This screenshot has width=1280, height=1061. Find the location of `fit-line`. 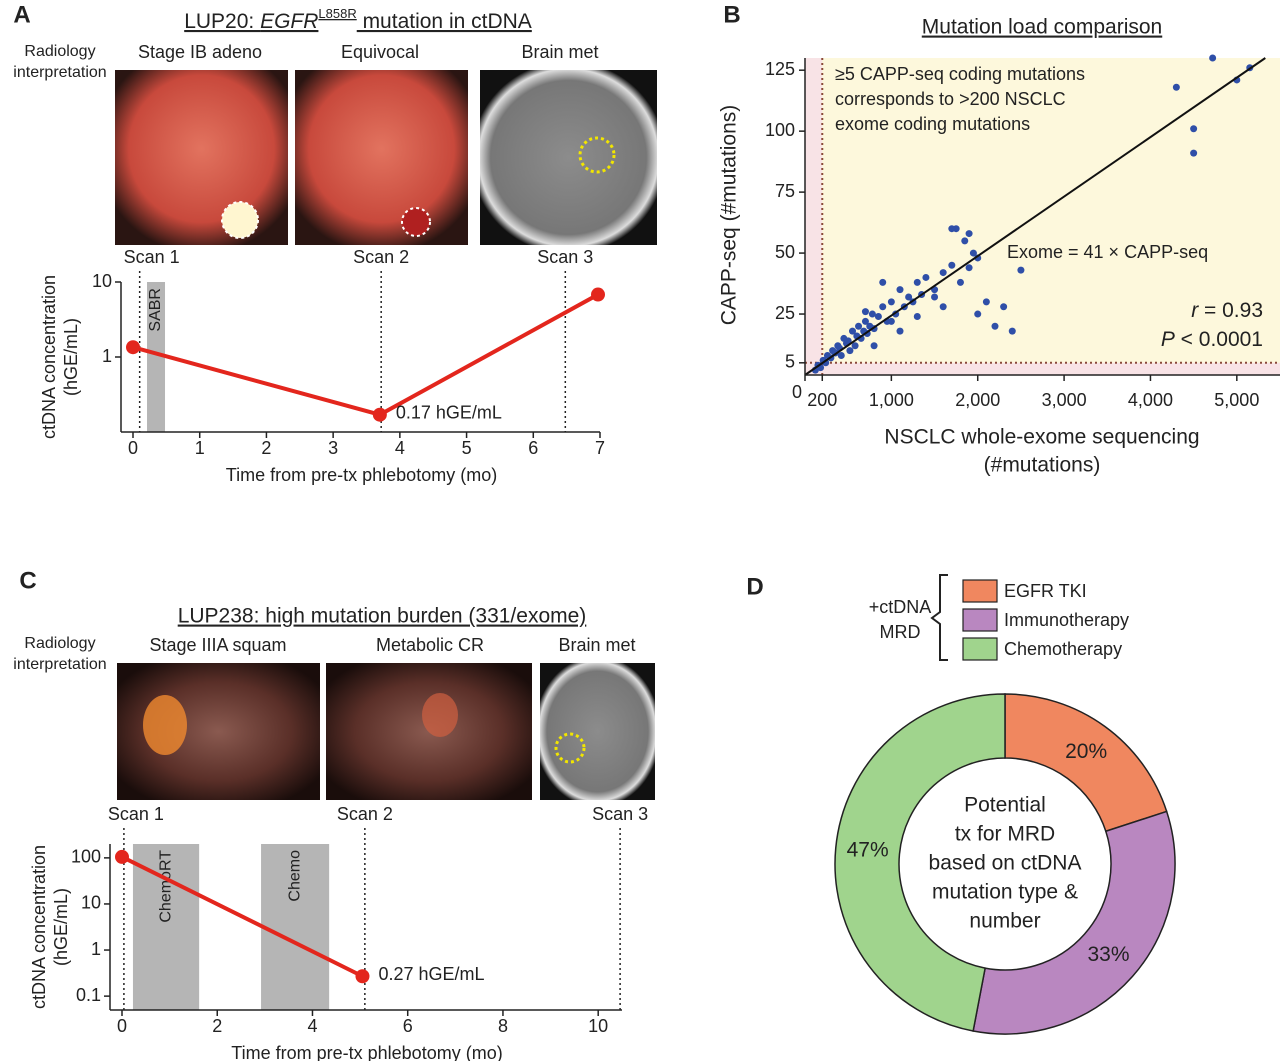

fit-line is located at coordinates (1035, 216).